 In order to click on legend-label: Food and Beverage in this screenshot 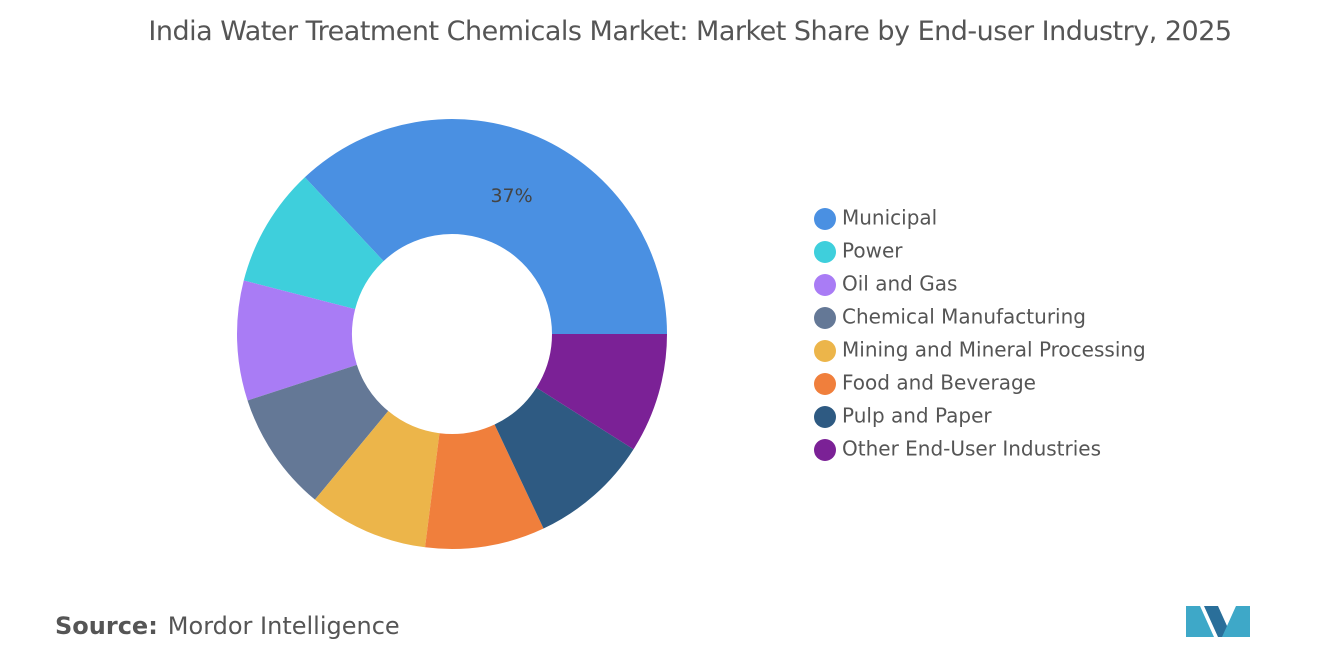, I will do `click(939, 383)`.